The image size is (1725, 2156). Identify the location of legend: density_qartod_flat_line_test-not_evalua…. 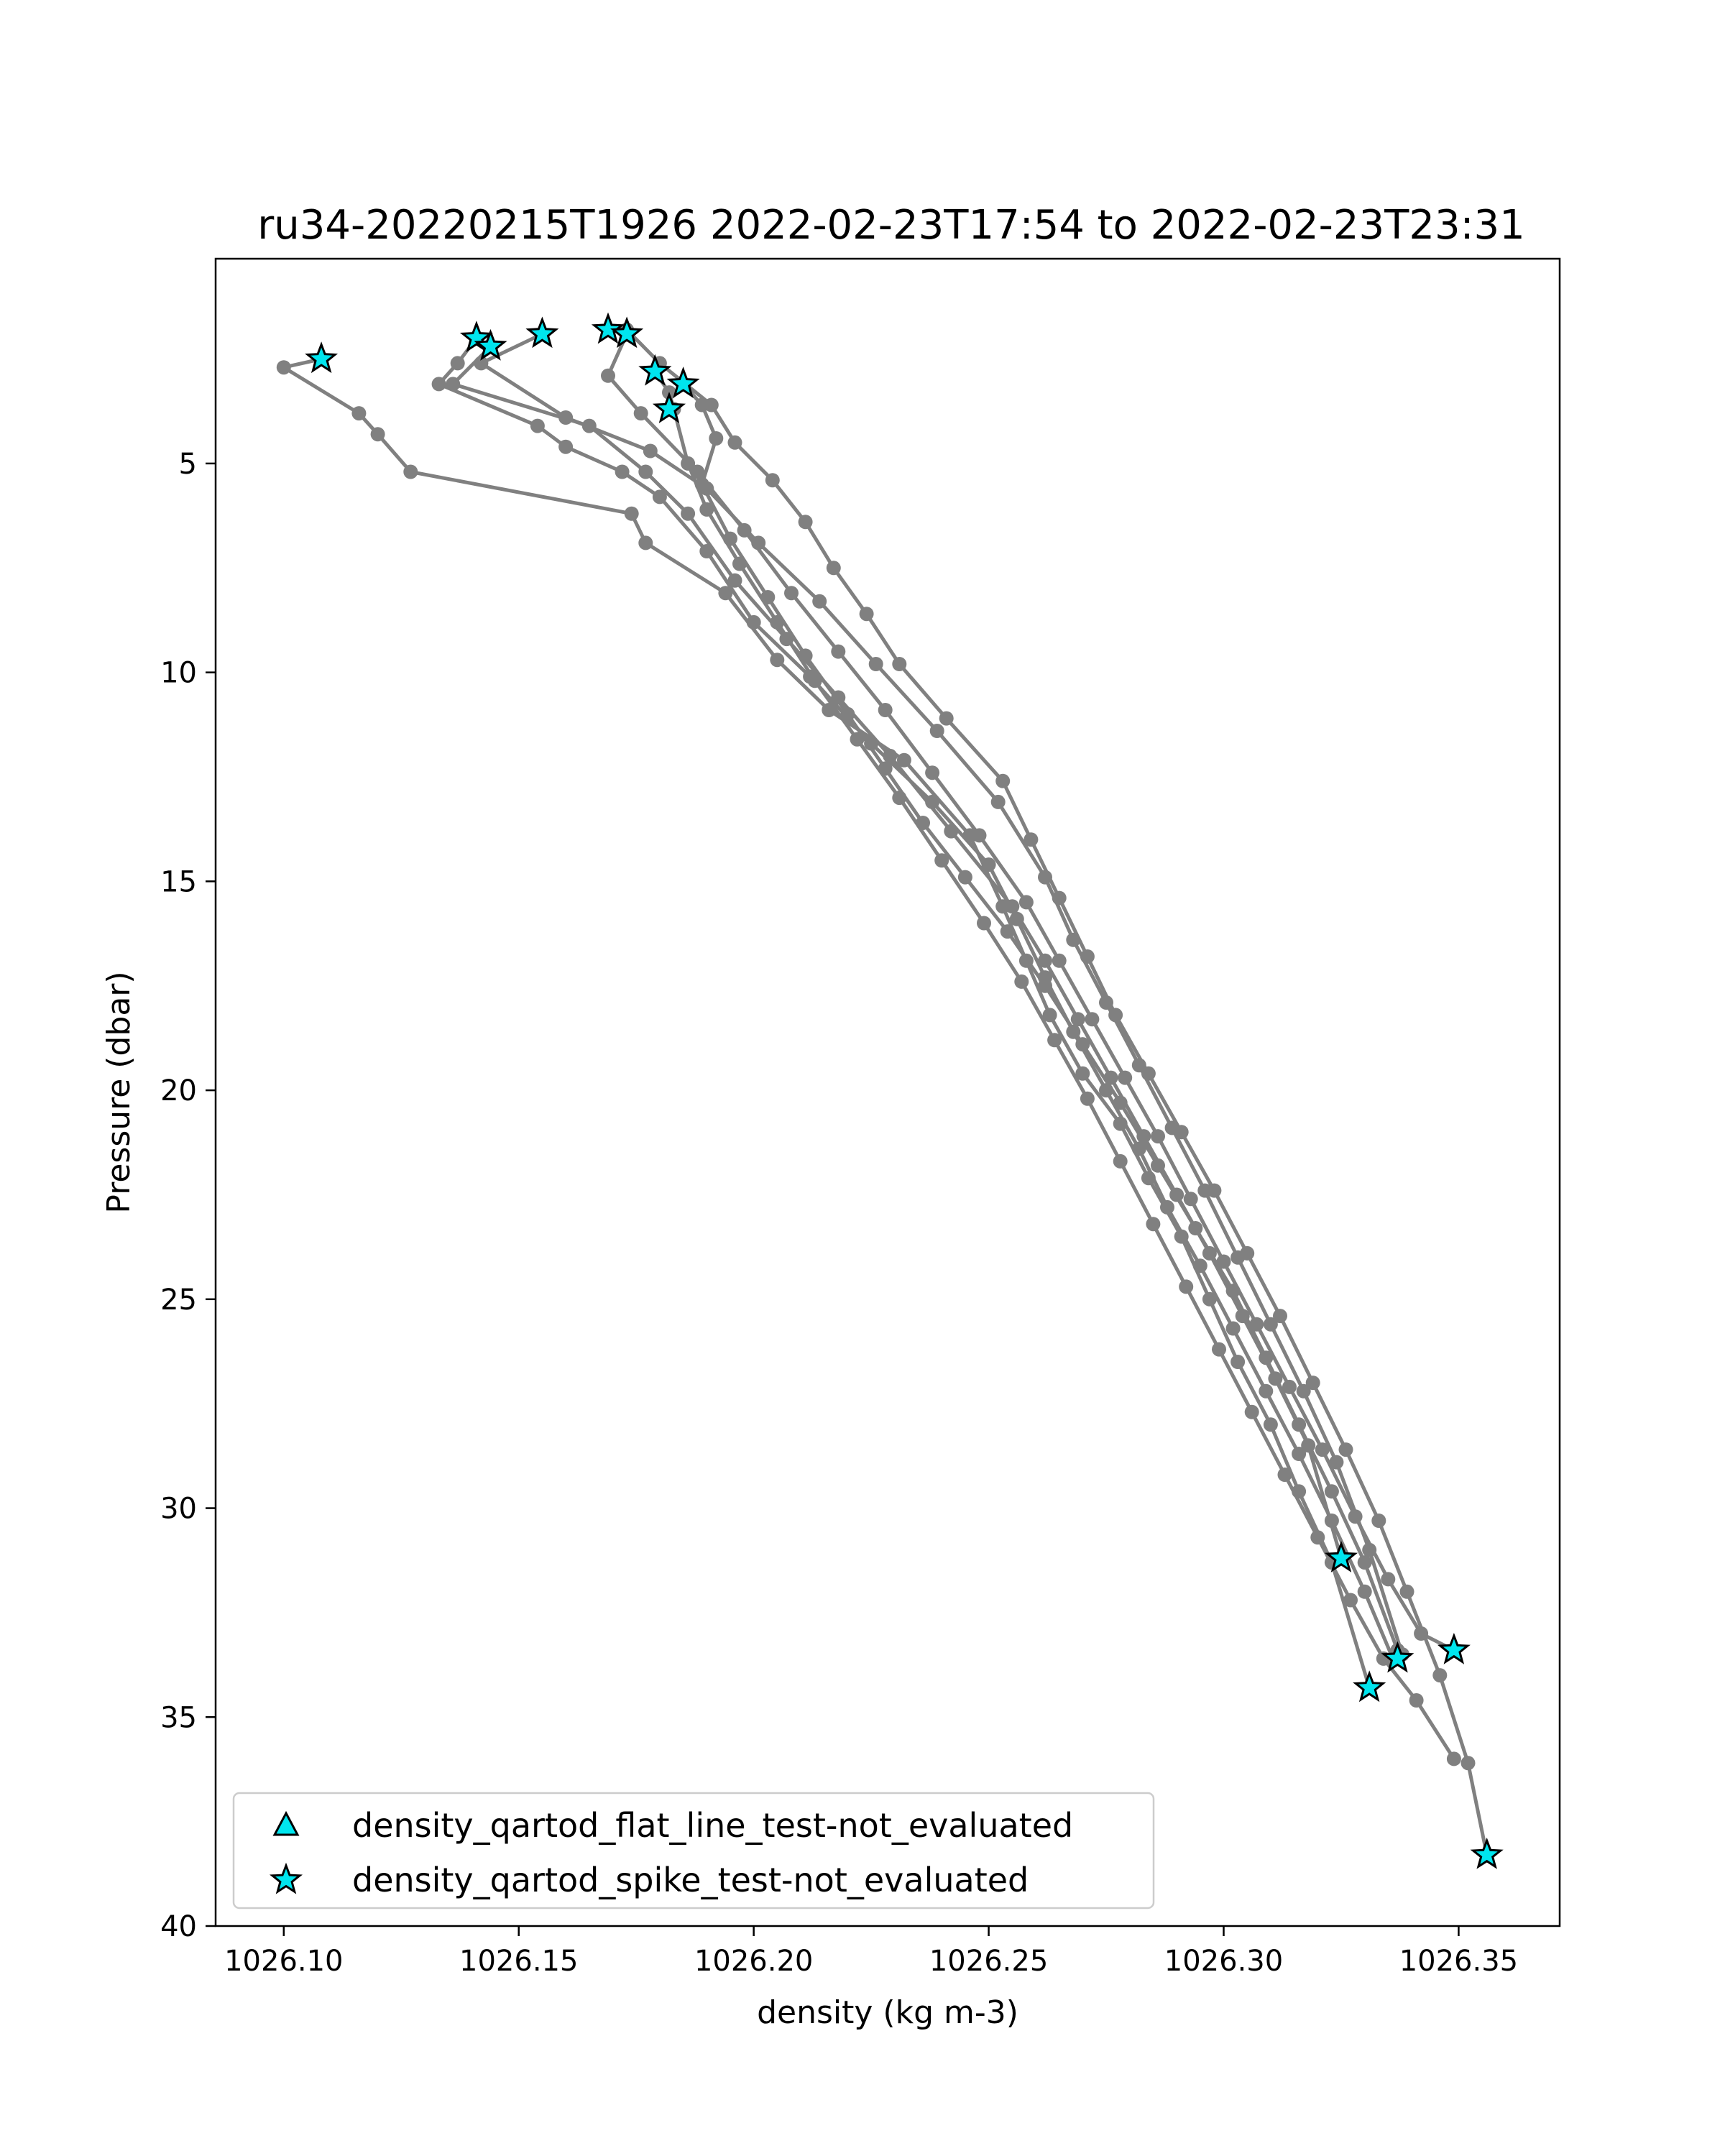
(693, 1851).